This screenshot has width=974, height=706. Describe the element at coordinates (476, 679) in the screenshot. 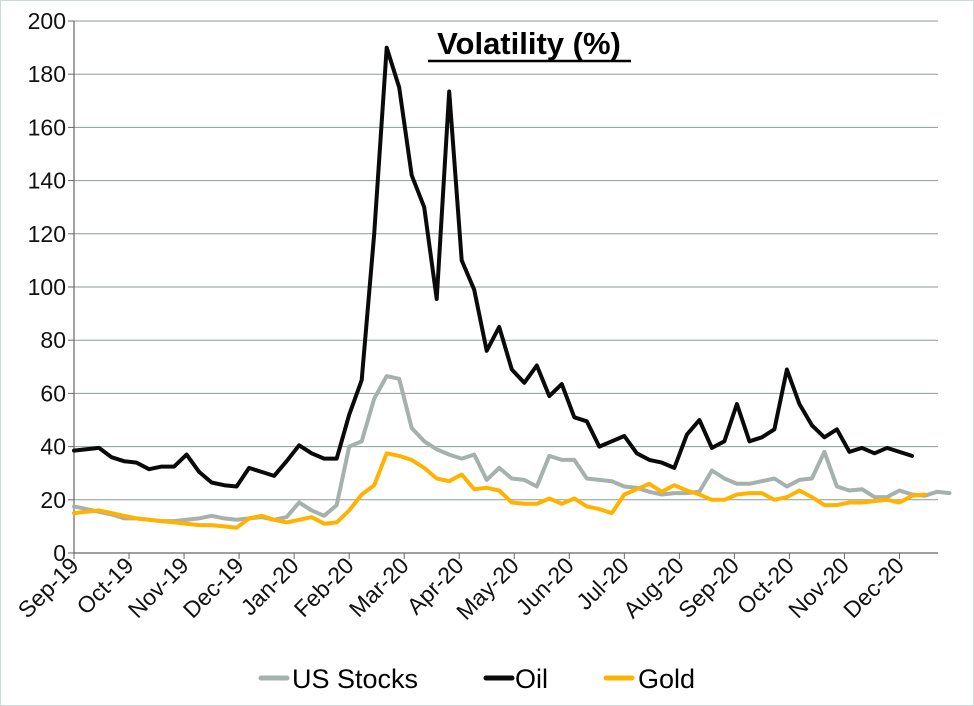

I see `legend: US Stocks Oil Gold` at that location.